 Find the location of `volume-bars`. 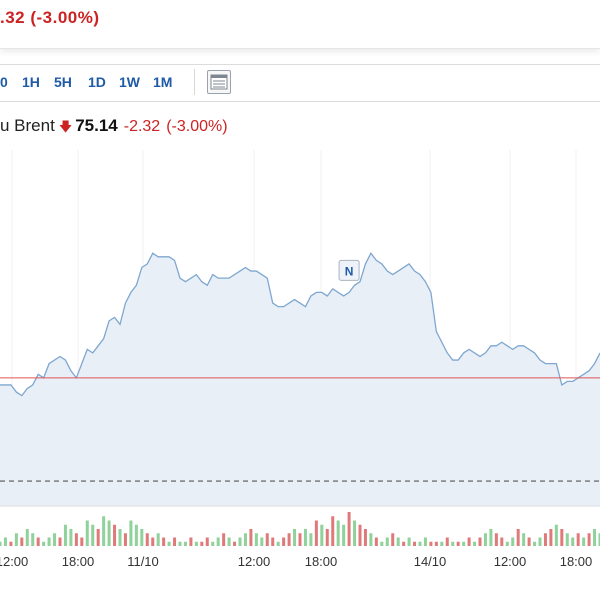

volume-bars is located at coordinates (300, 529).